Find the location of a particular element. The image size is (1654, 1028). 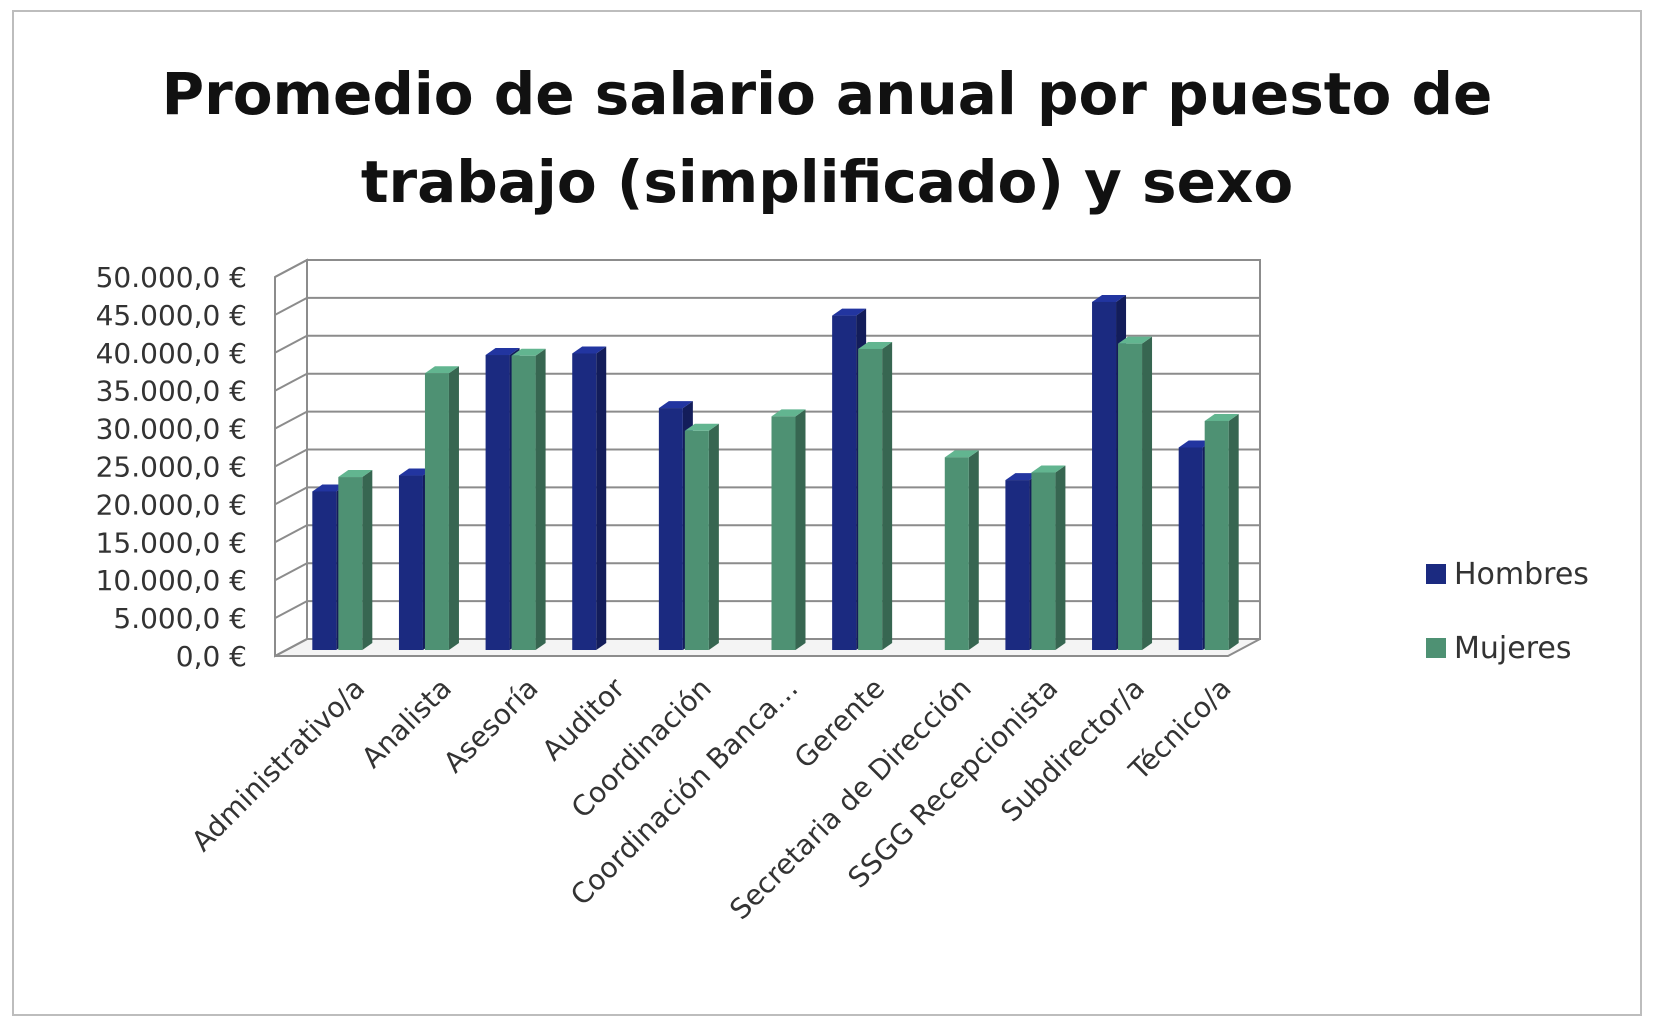

y-tick-label: 40.000,0 € is located at coordinates (171, 353).